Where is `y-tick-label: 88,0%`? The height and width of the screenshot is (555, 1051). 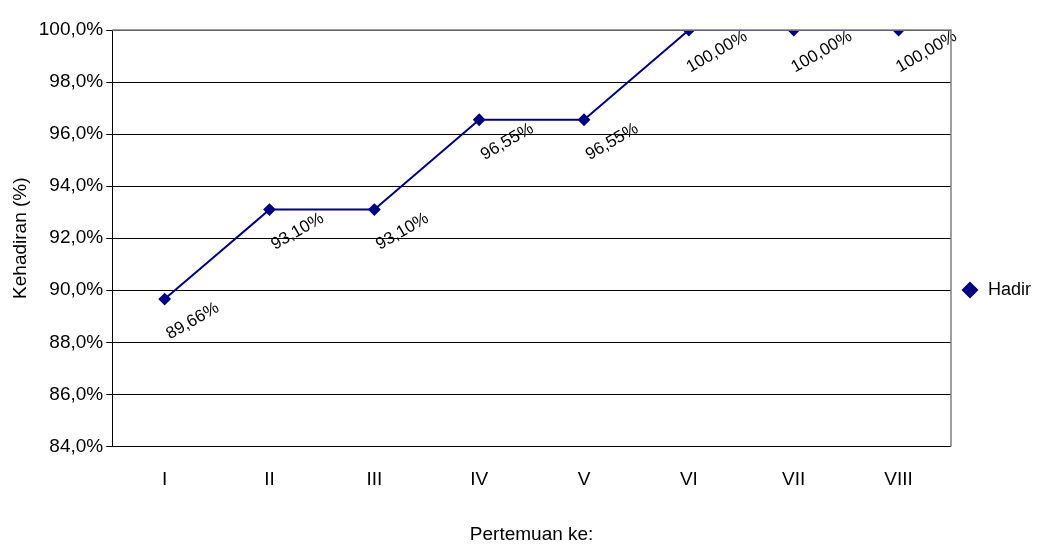 y-tick-label: 88,0% is located at coordinates (76, 341).